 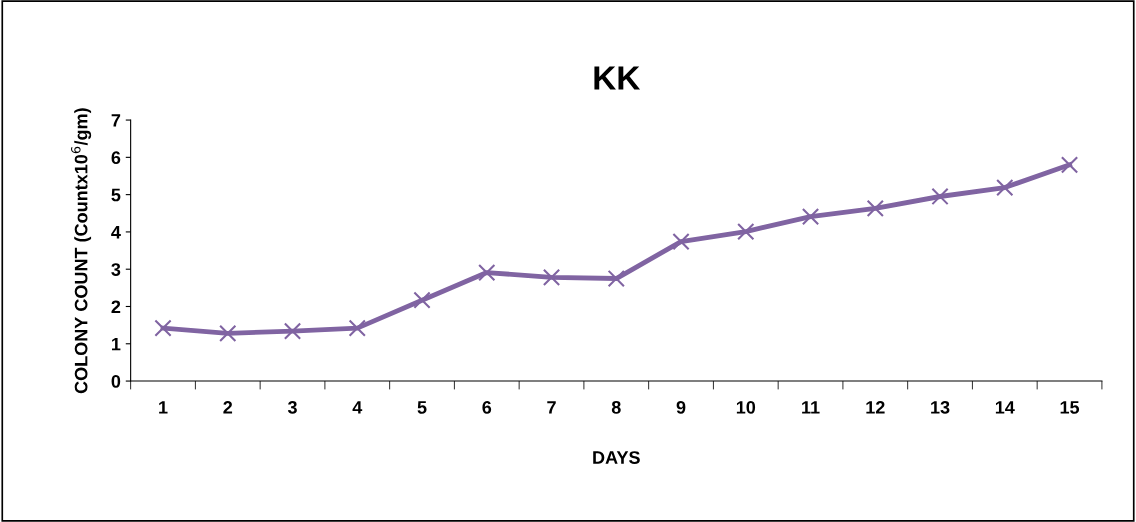 What do you see at coordinates (875, 407) in the screenshot?
I see `x-tick-label: 12` at bounding box center [875, 407].